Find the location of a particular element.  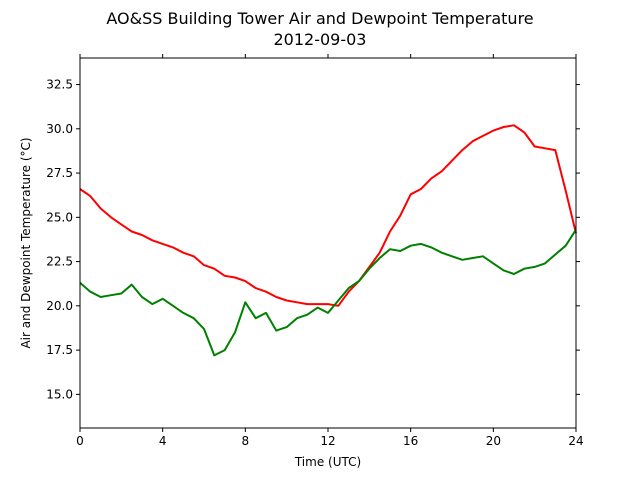

x-tick-label: 4 is located at coordinates (163, 441).